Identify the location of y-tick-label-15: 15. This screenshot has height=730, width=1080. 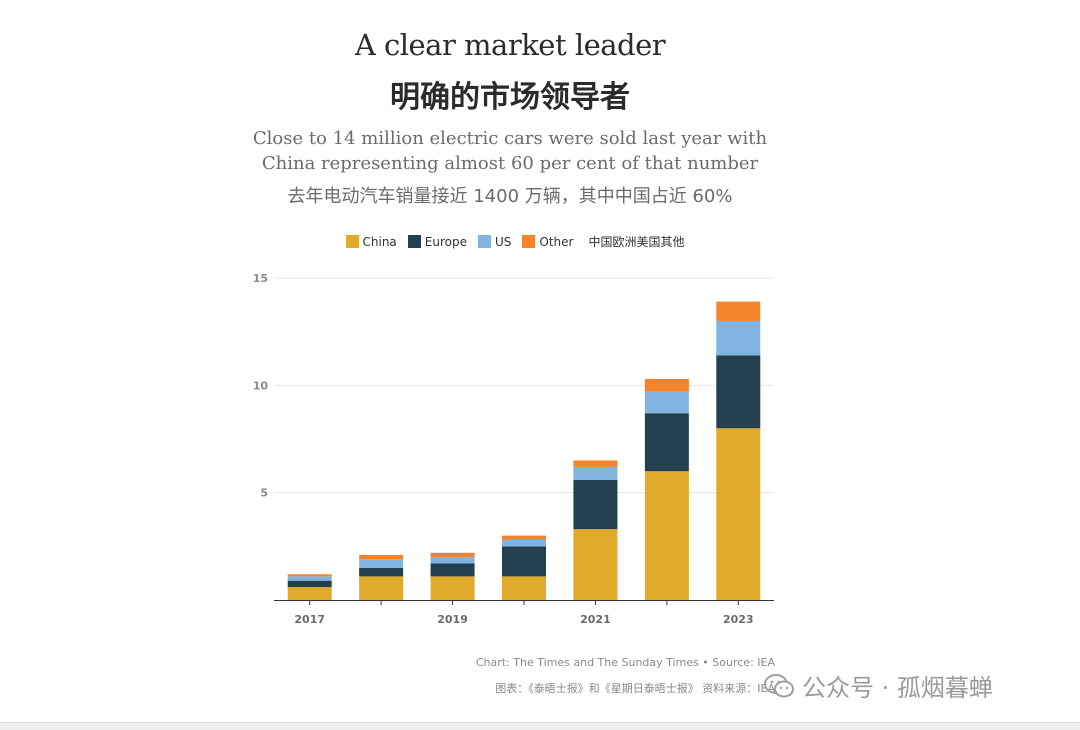
(260, 278).